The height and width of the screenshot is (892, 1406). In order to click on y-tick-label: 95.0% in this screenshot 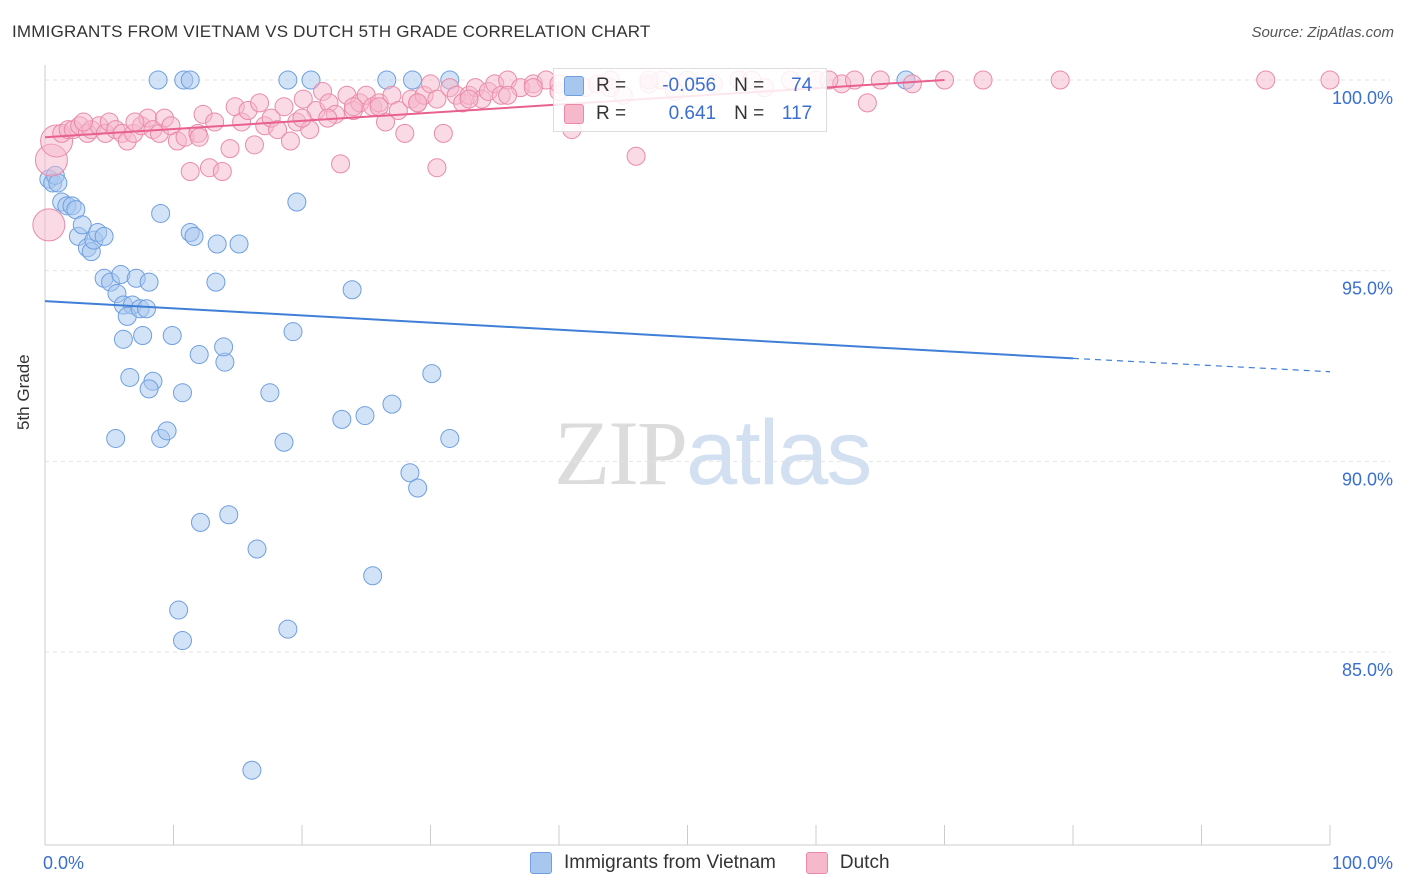, I will do `click(1367, 289)`.